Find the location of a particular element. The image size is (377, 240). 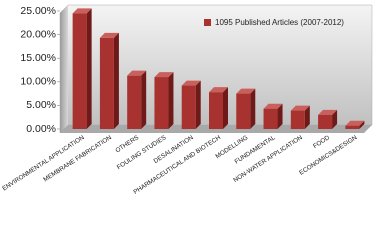

legend-swatch is located at coordinates (207, 22).